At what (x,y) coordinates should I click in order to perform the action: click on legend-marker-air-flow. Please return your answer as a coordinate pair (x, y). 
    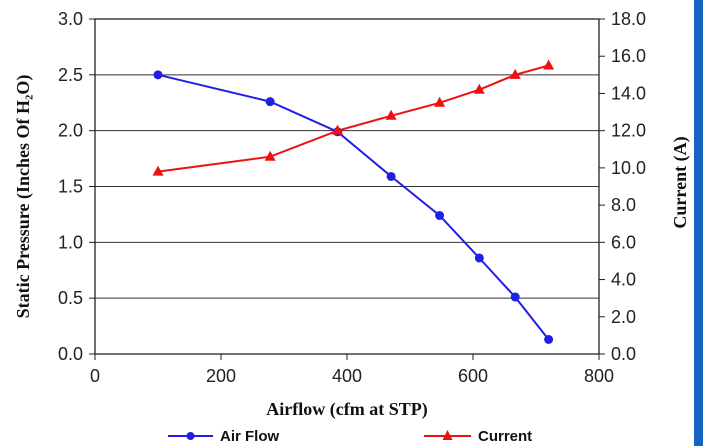
    Looking at the image, I should click on (190, 436).